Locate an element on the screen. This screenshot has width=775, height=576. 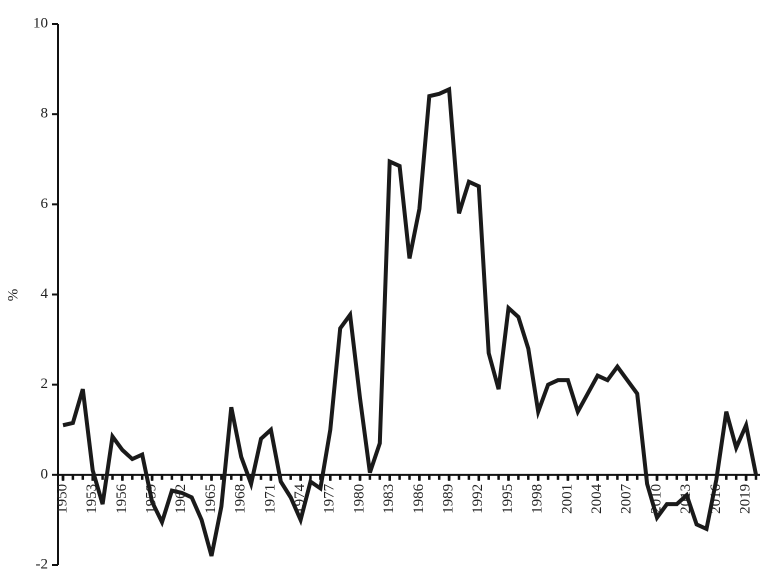
y-tick-label: 8 is located at coordinates (45, 114).